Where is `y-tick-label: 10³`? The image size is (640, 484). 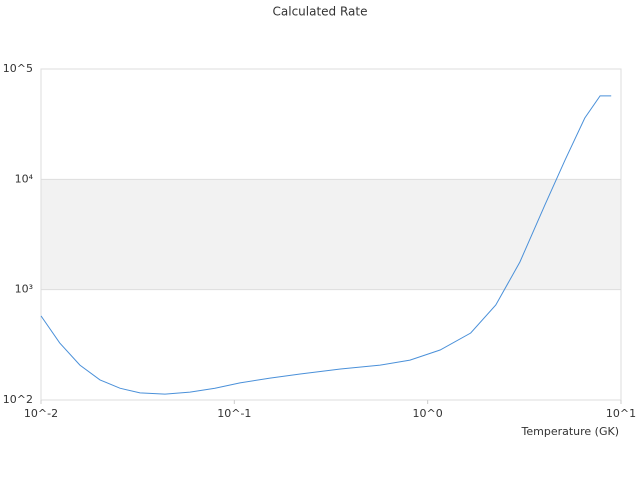
y-tick-label: 10³ is located at coordinates (24, 289).